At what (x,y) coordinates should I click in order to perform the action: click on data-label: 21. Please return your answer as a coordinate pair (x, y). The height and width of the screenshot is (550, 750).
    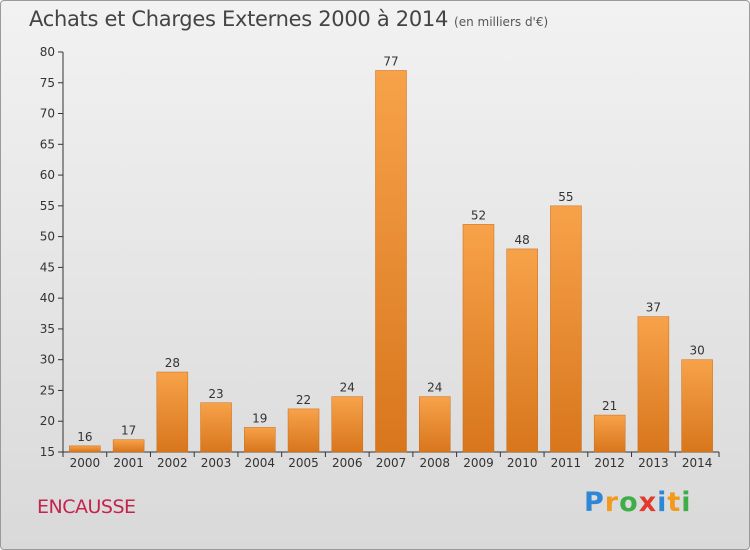
    Looking at the image, I should click on (609, 406).